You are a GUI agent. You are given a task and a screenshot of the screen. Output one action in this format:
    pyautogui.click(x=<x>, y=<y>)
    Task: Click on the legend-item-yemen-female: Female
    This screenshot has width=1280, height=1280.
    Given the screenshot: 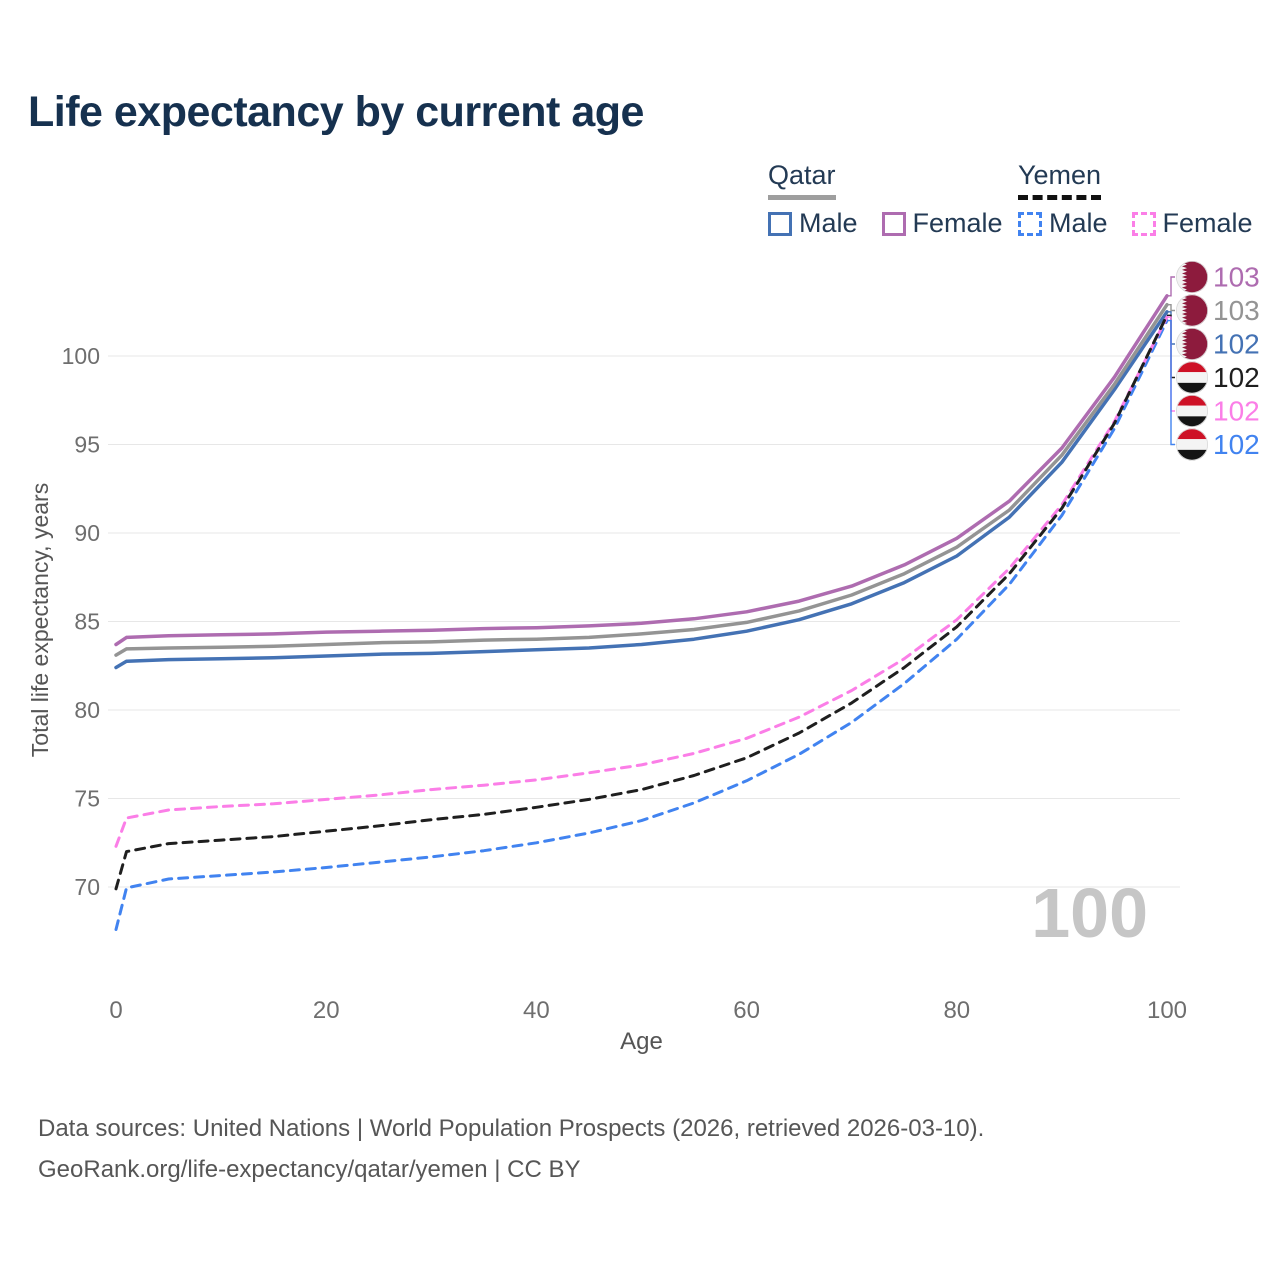 What is the action you would take?
    pyautogui.click(x=1192, y=223)
    